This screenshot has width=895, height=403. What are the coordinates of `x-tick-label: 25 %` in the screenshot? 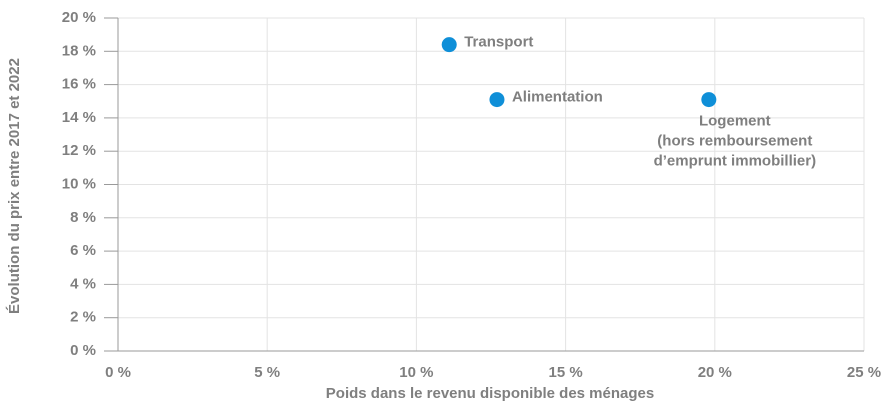 It's located at (864, 372).